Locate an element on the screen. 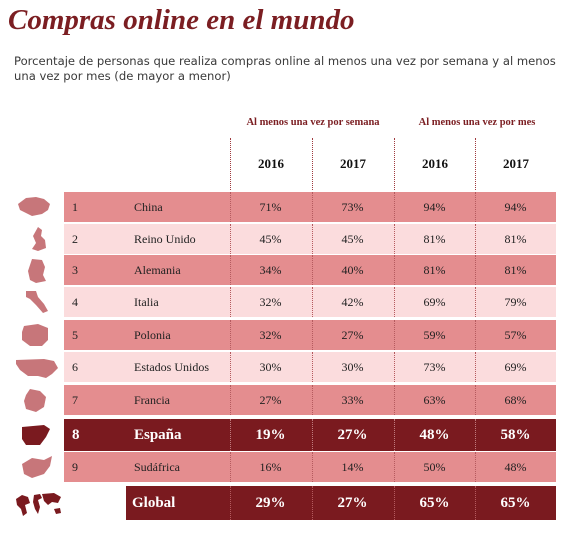  country-cell: Sudáfrica is located at coordinates (157, 466).